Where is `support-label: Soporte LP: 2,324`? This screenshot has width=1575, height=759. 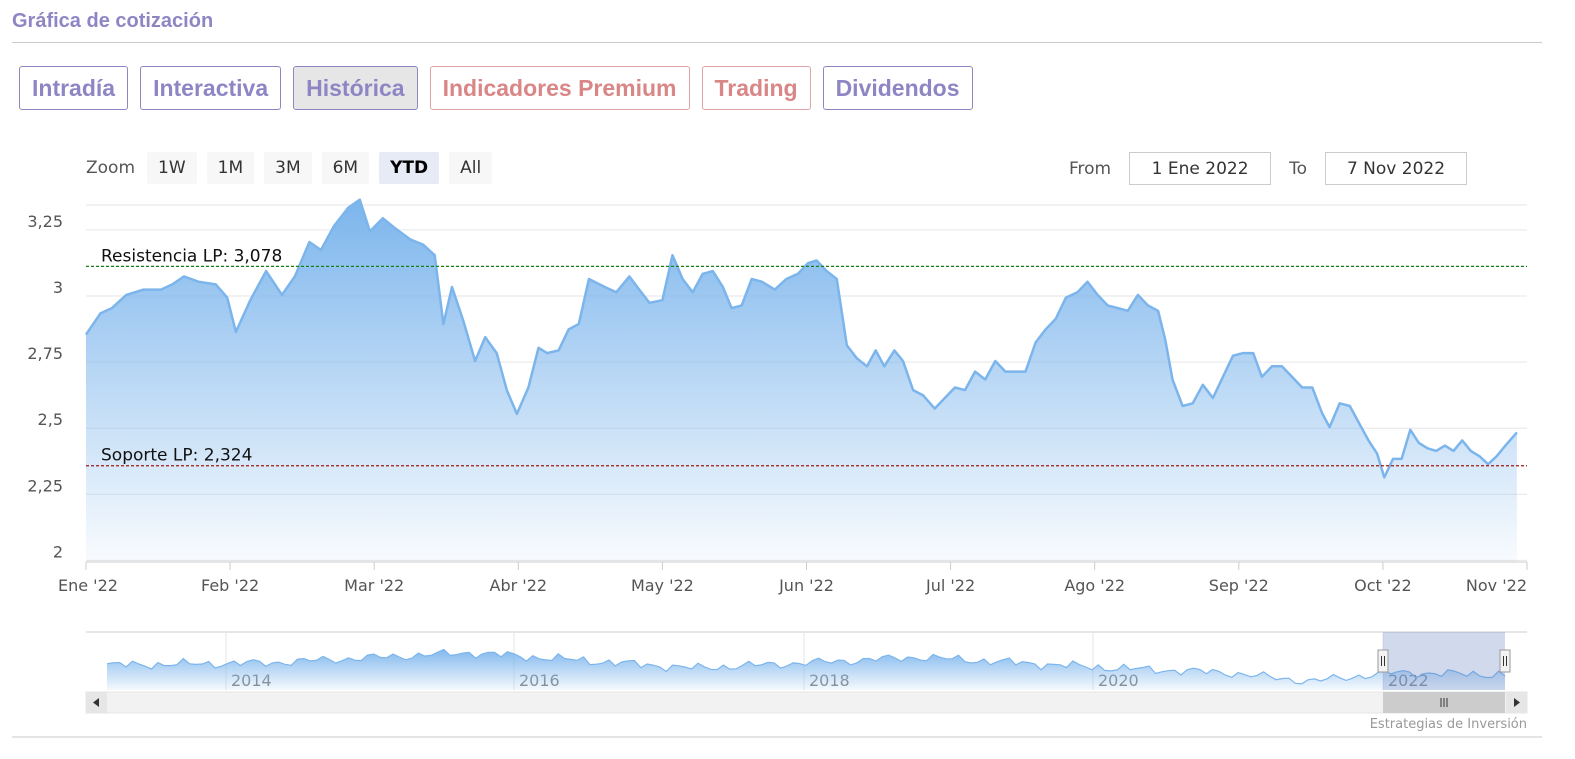 support-label: Soporte LP: 2,324 is located at coordinates (176, 456).